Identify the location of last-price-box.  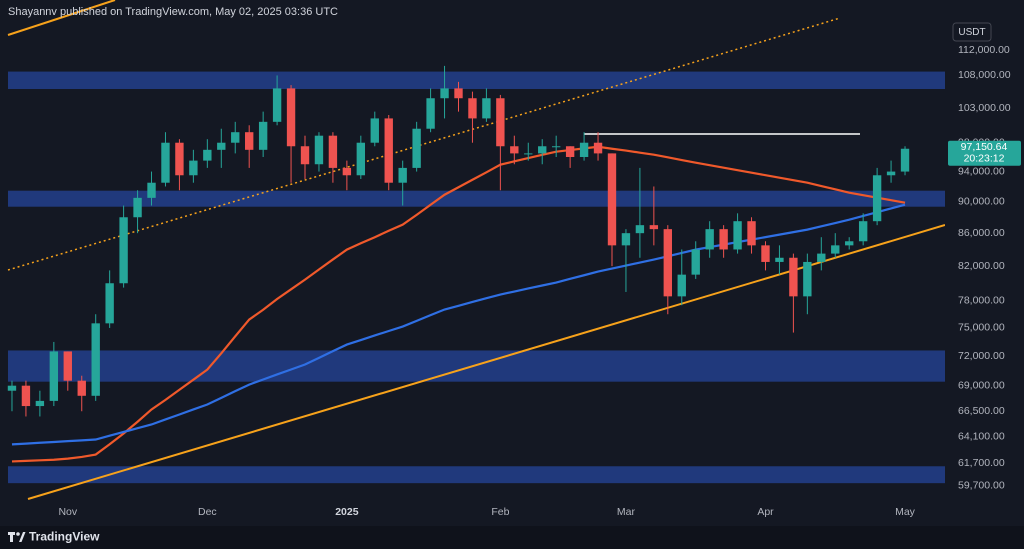
(984, 153).